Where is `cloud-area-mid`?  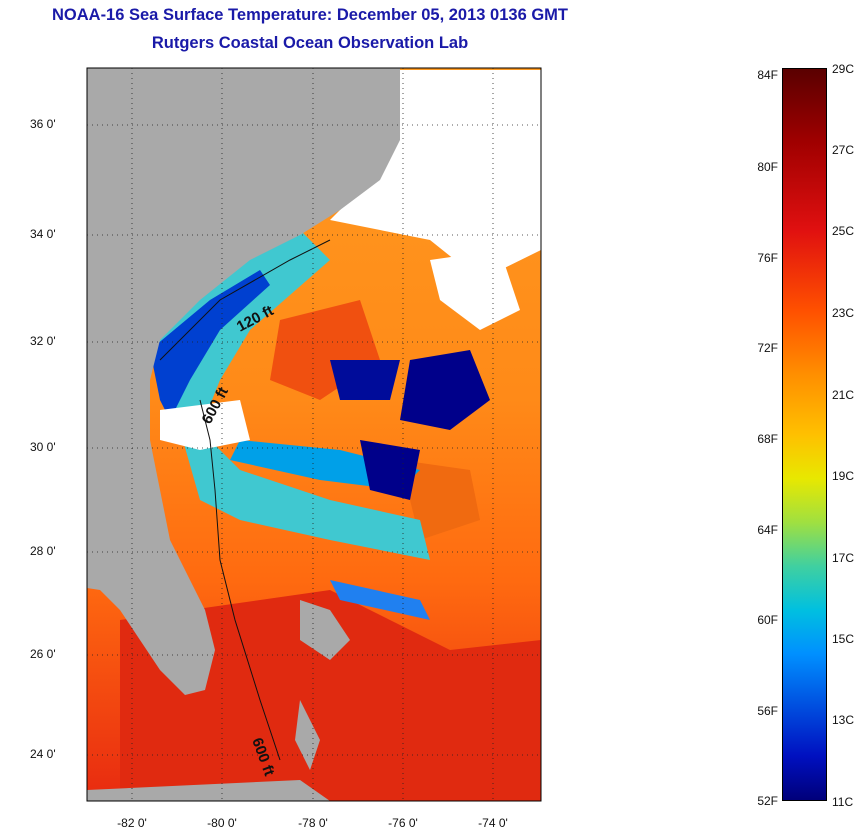
cloud-area-mid is located at coordinates (475, 290).